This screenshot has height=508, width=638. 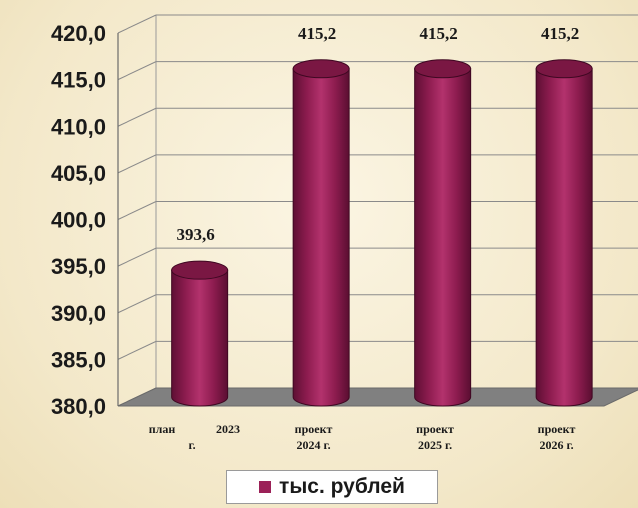 What do you see at coordinates (78, 359) in the screenshot?
I see `y-tick-label: 385,0` at bounding box center [78, 359].